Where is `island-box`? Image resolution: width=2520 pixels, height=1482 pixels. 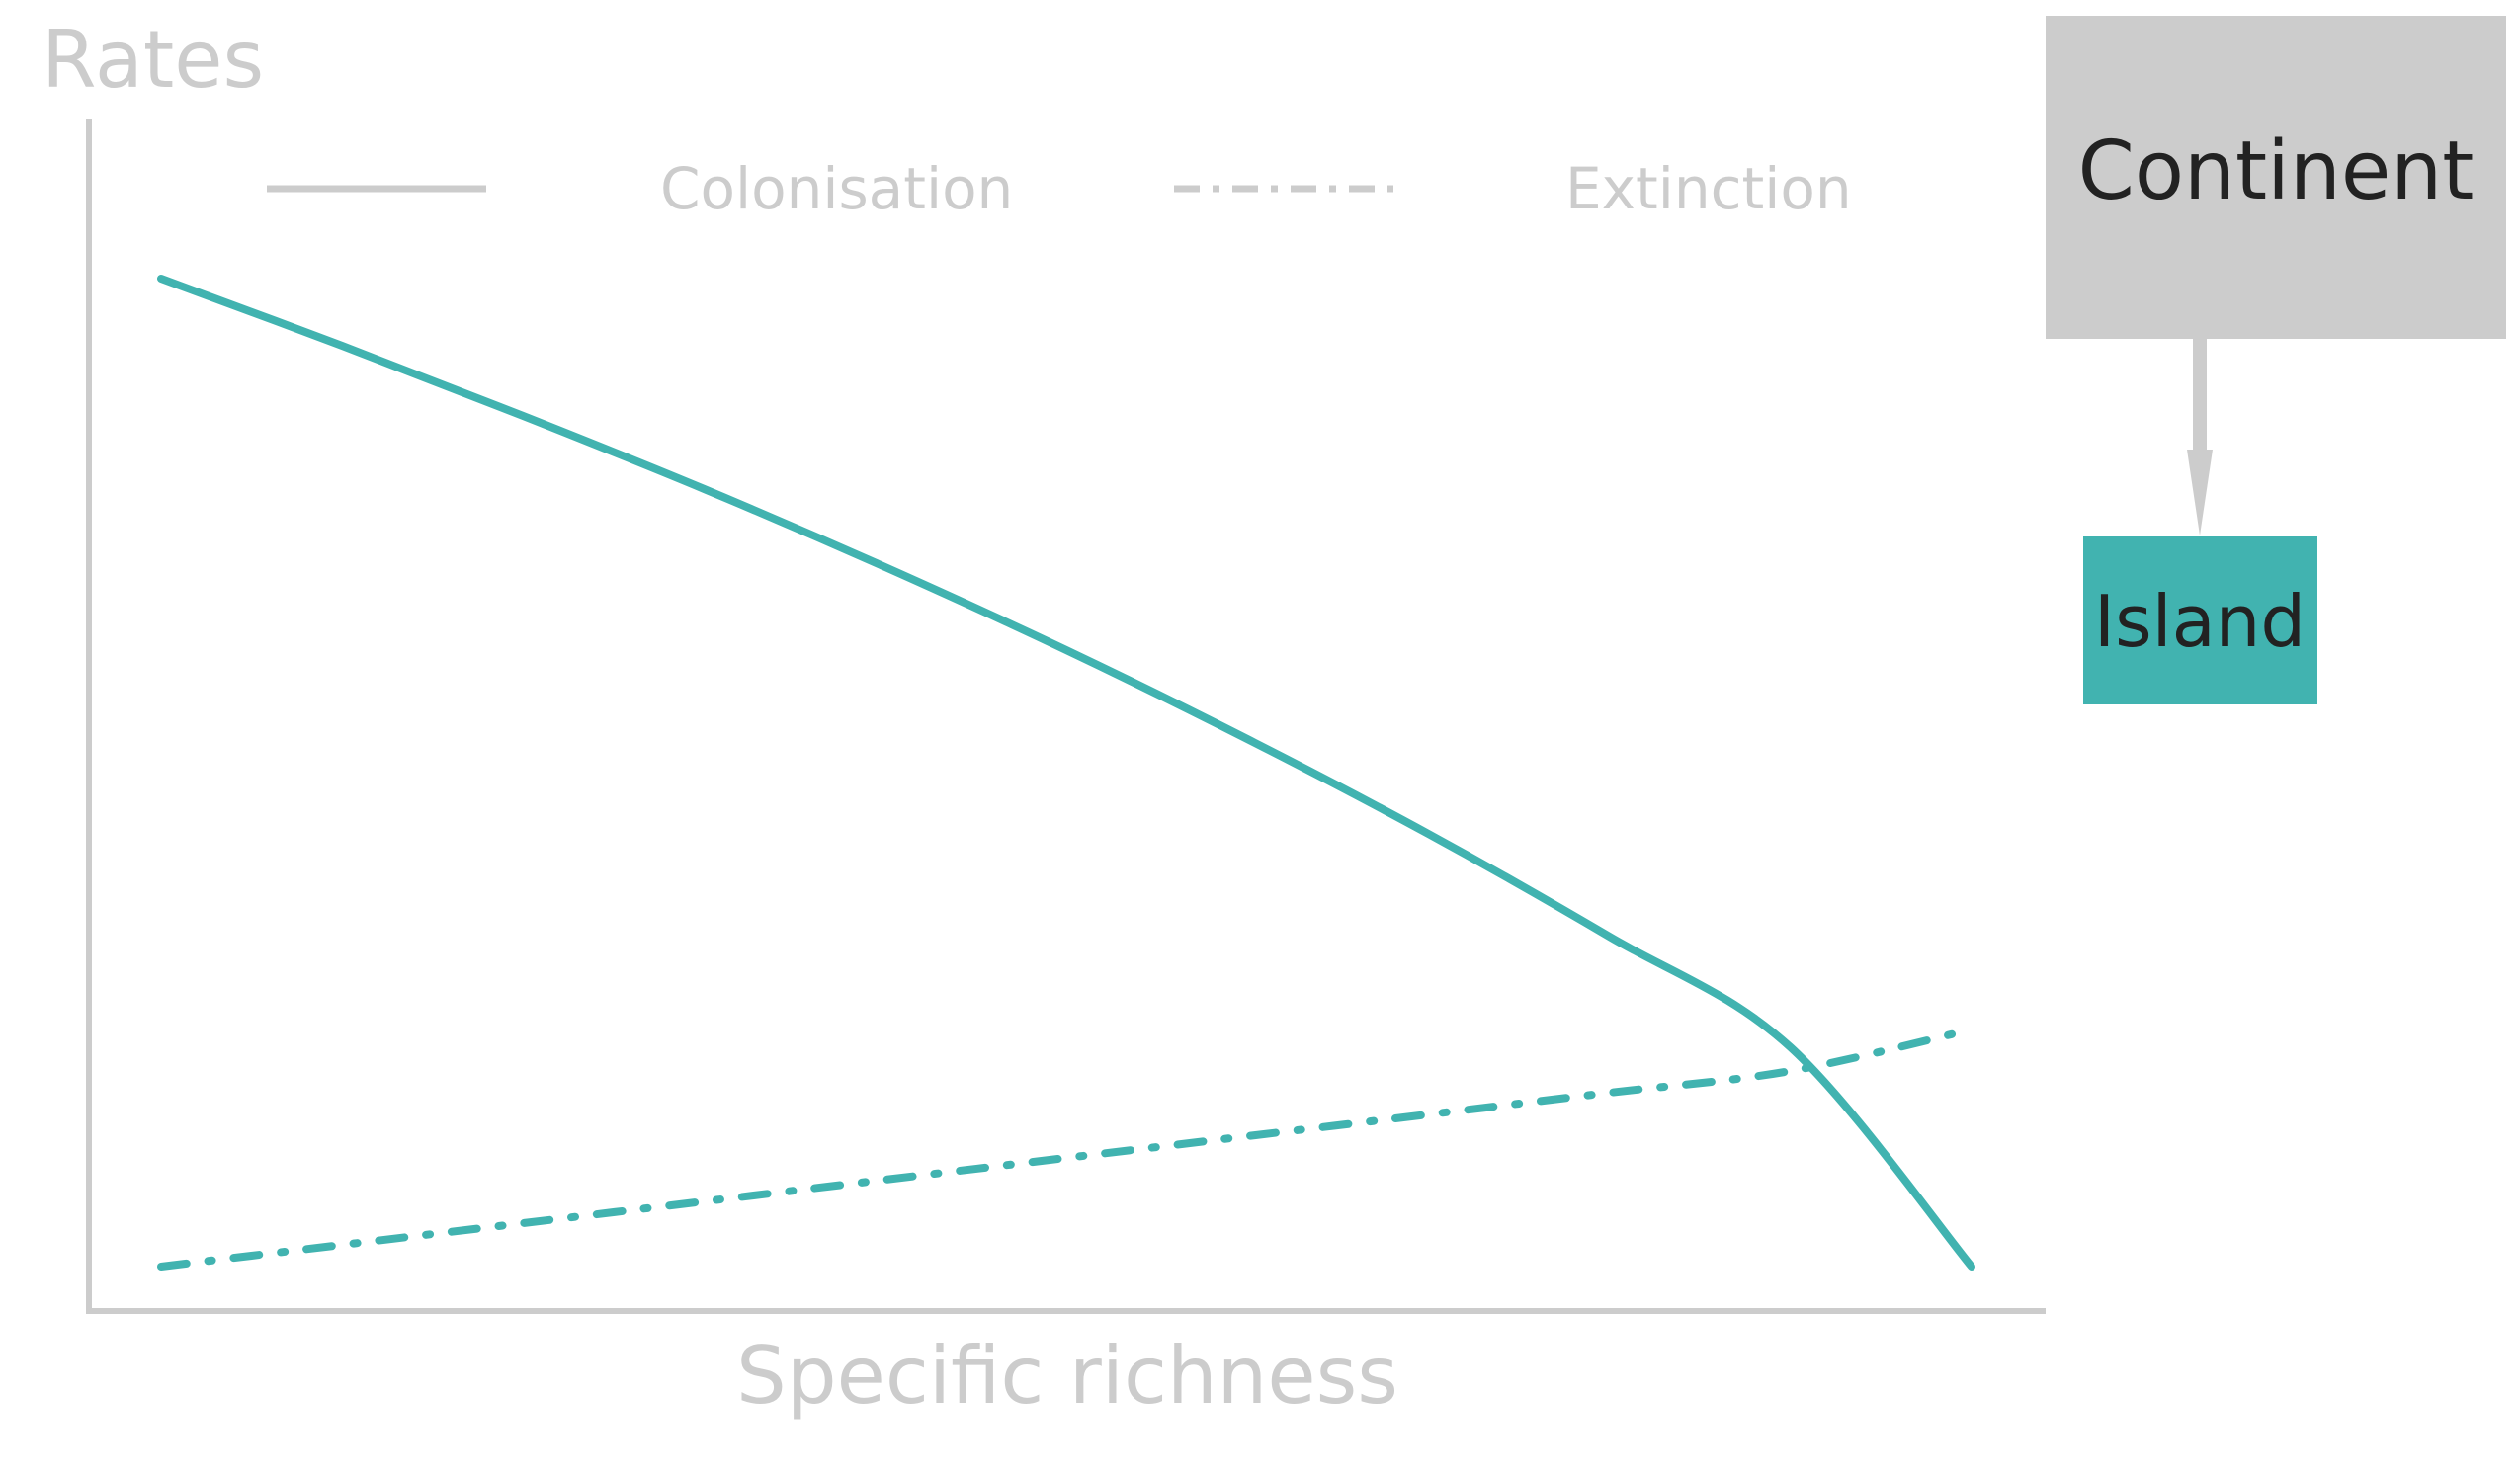
island-box is located at coordinates (2200, 620).